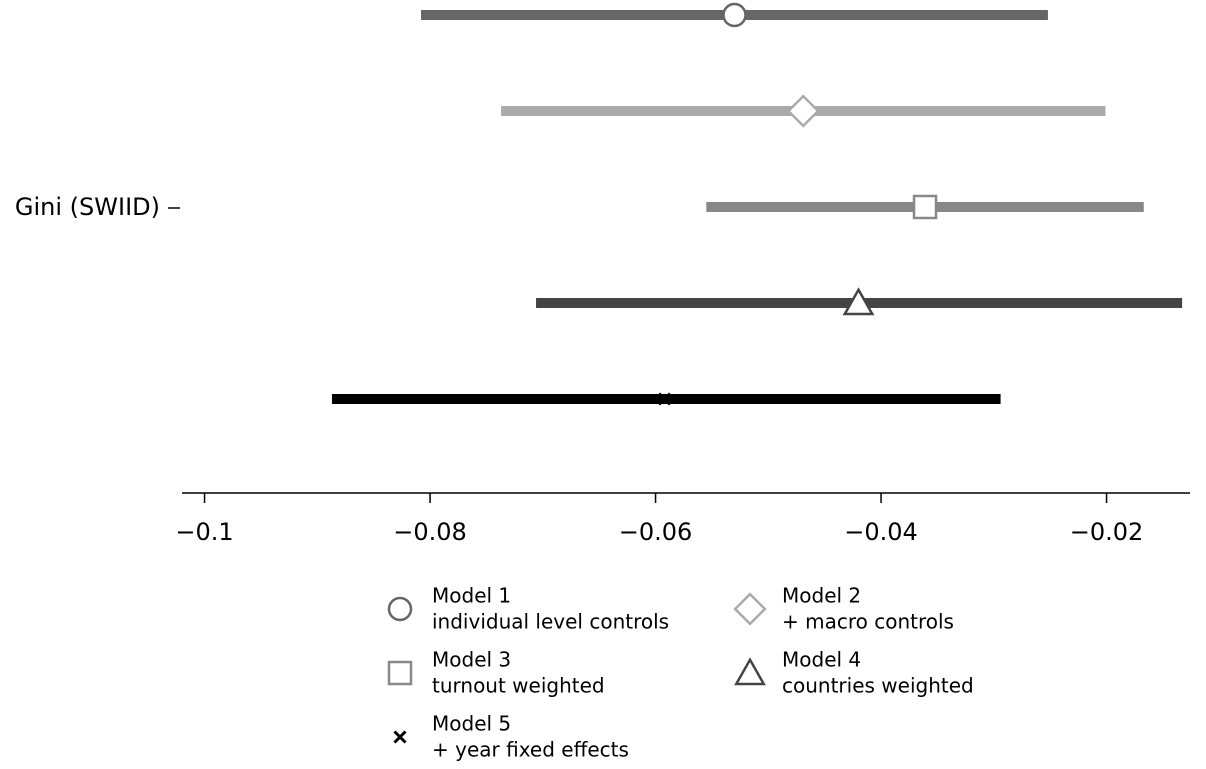  I want to click on legend-name: Model 4, so click(821, 660).